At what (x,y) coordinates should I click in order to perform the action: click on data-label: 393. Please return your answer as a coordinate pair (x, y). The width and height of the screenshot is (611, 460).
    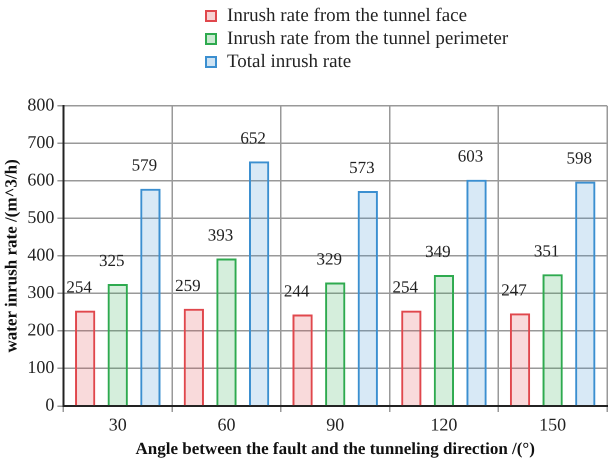
    Looking at the image, I should click on (221, 234).